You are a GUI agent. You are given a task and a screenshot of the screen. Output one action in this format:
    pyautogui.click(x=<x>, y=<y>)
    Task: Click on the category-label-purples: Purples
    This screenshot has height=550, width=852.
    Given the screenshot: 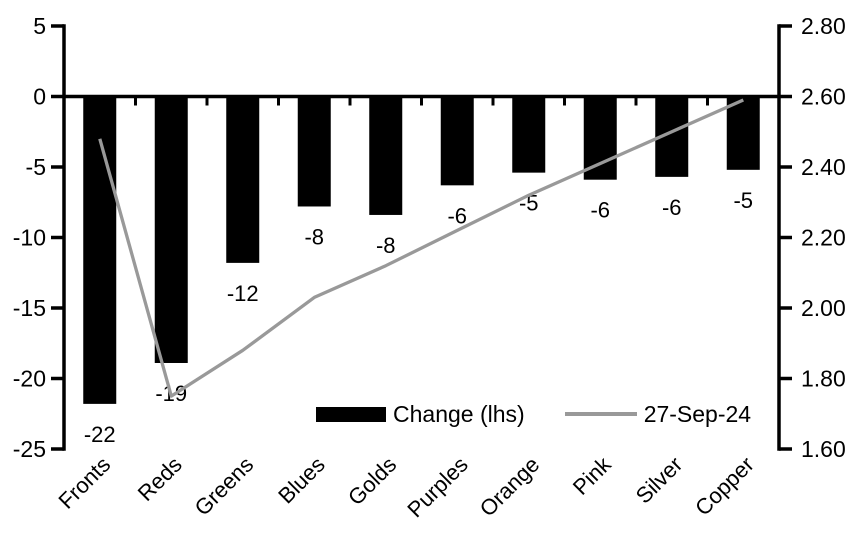 What is the action you would take?
    pyautogui.click(x=437, y=487)
    